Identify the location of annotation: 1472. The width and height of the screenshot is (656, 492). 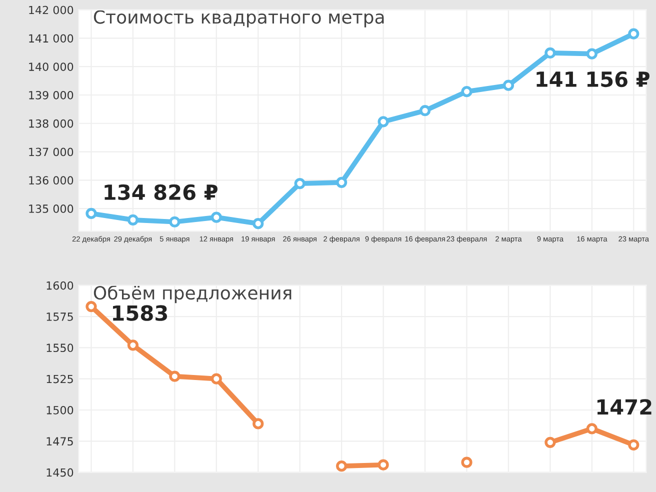
(624, 407).